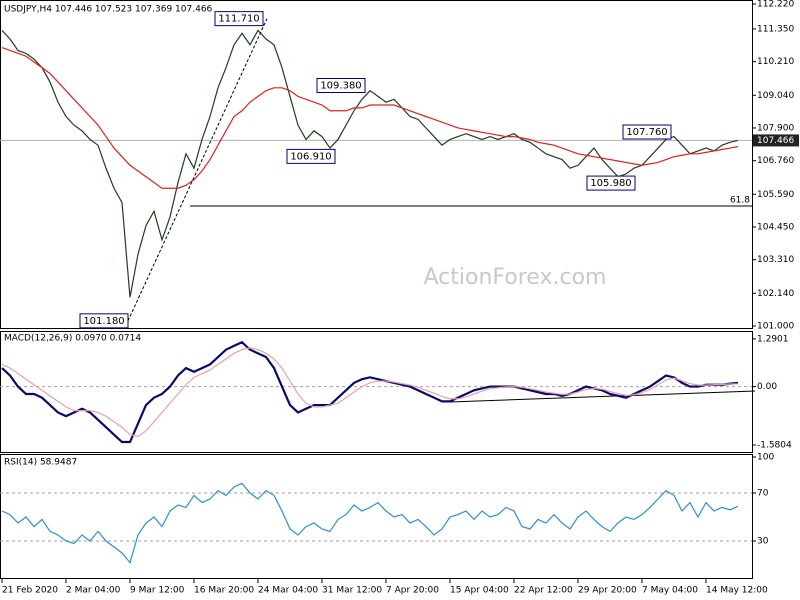 This screenshot has width=800, height=600. I want to click on y-tick-label: 1.2901, so click(773, 339).